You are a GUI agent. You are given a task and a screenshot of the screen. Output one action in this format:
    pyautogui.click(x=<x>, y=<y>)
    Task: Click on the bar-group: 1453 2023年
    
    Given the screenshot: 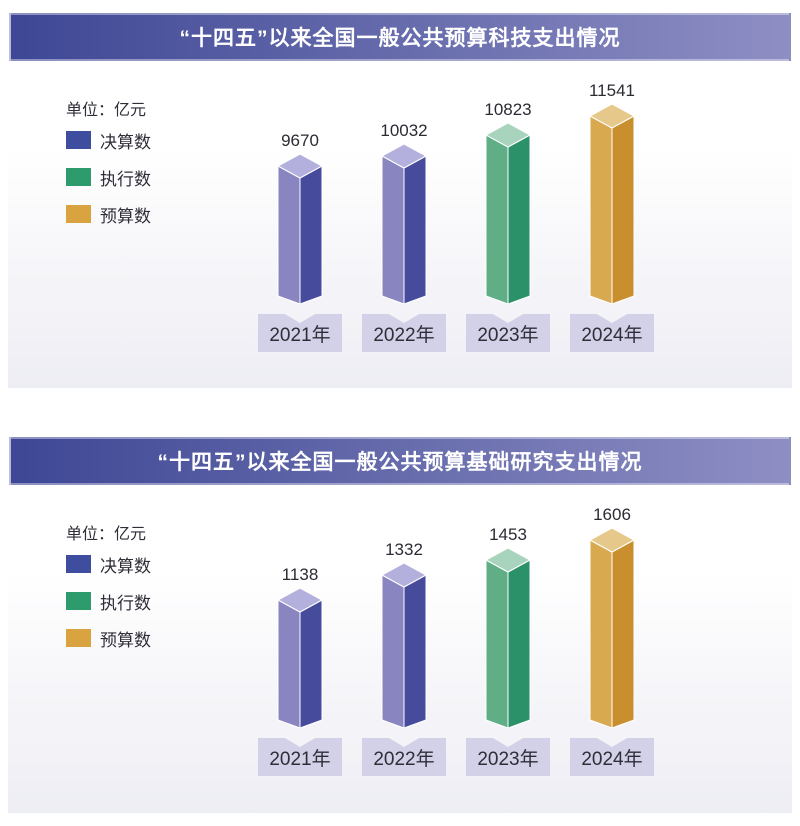 What is the action you would take?
    pyautogui.click(x=508, y=650)
    